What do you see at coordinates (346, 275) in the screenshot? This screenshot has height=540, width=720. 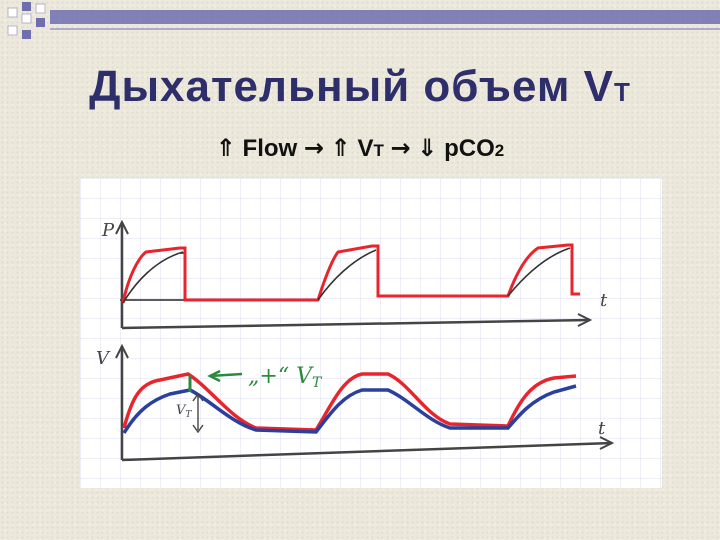 I see `pressure-black-curve` at bounding box center [346, 275].